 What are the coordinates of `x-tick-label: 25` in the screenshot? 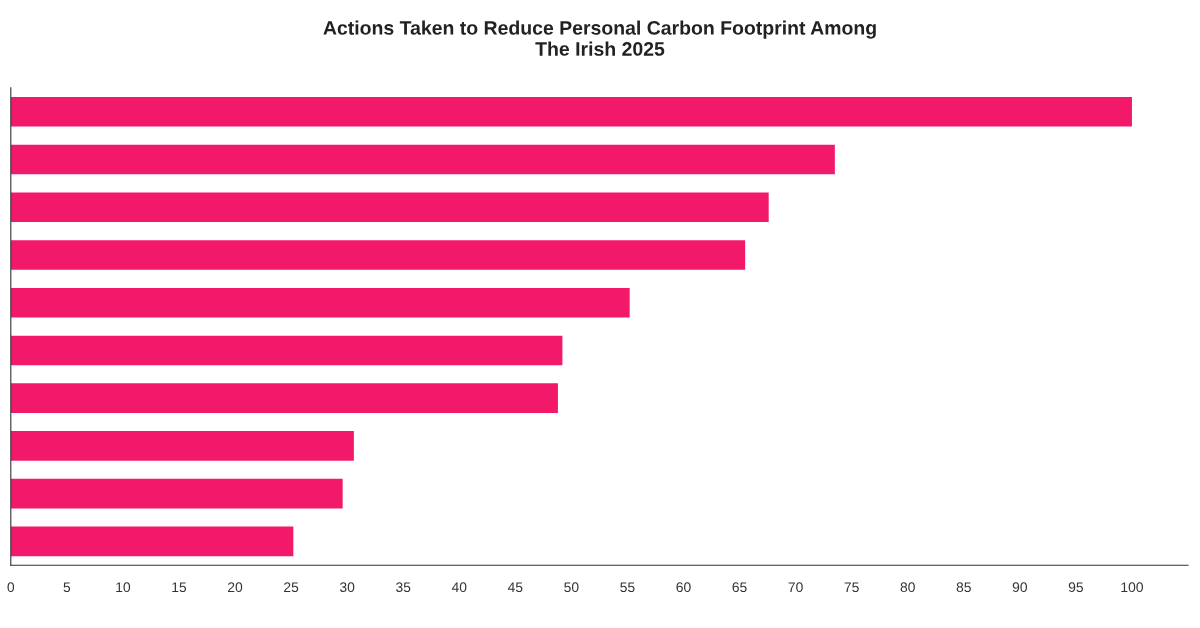 It's located at (291, 587).